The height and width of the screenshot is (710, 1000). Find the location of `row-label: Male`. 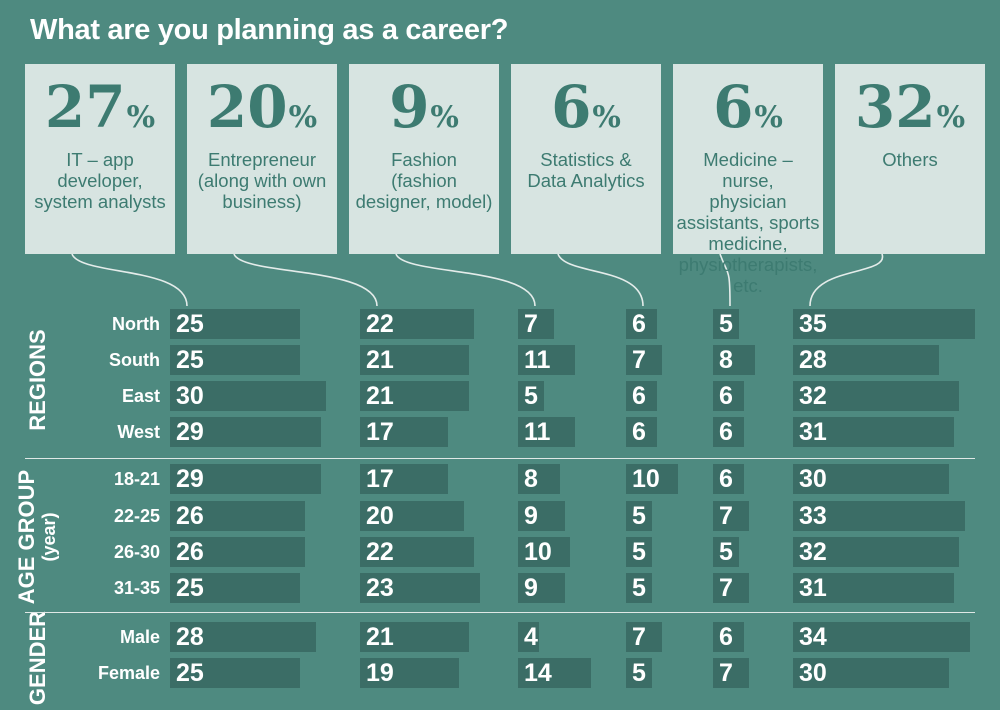

row-label: Male is located at coordinates (139, 637).